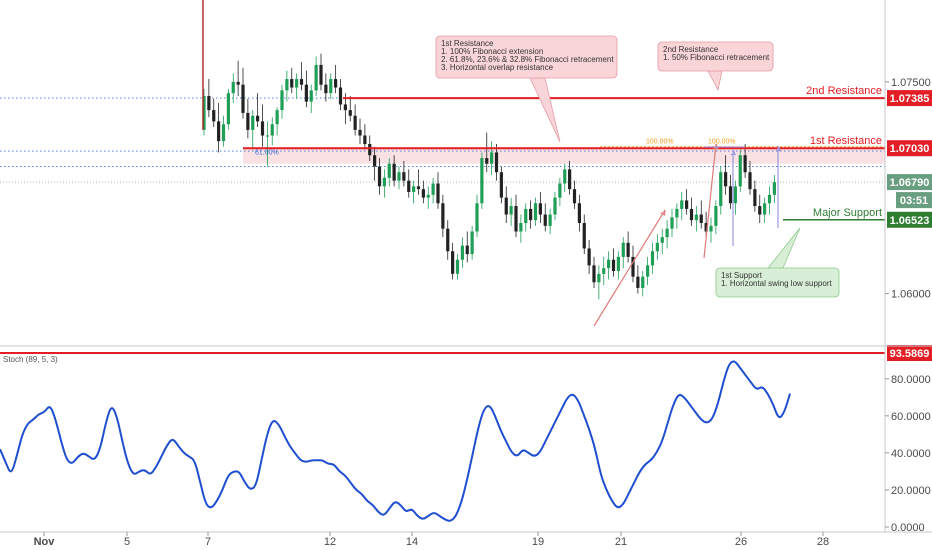  What do you see at coordinates (467, 43) in the screenshot?
I see `annotation-line: 1st Resistance` at bounding box center [467, 43].